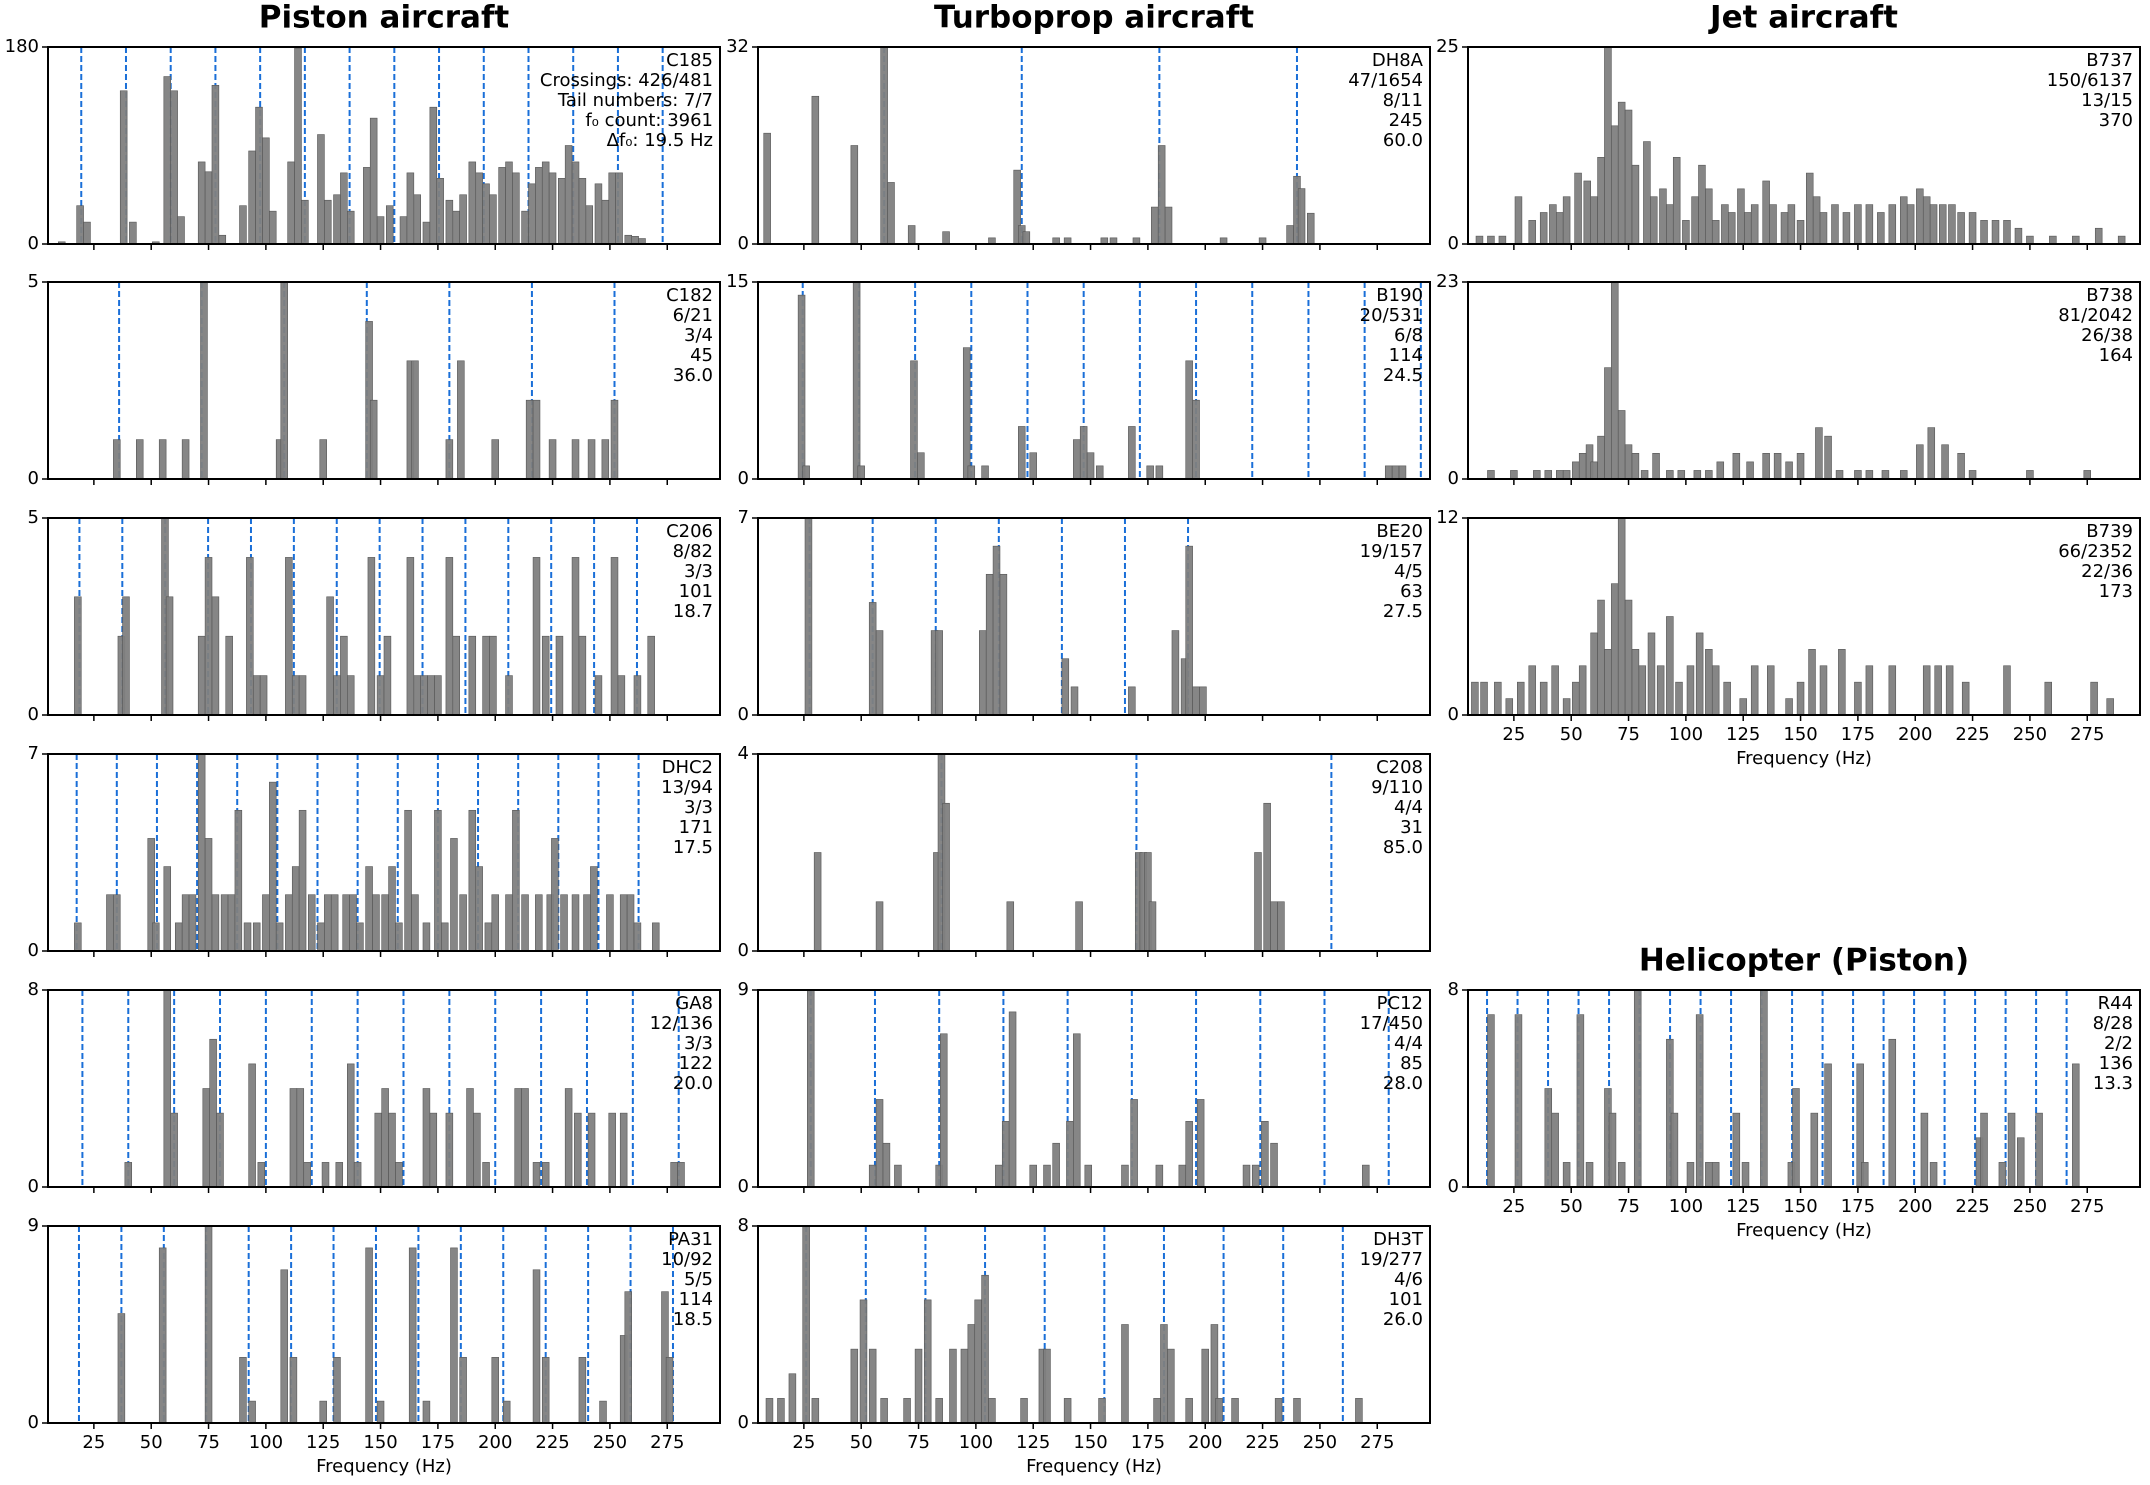  What do you see at coordinates (1385, 80) in the screenshot?
I see `annotation: 47/1654` at bounding box center [1385, 80].